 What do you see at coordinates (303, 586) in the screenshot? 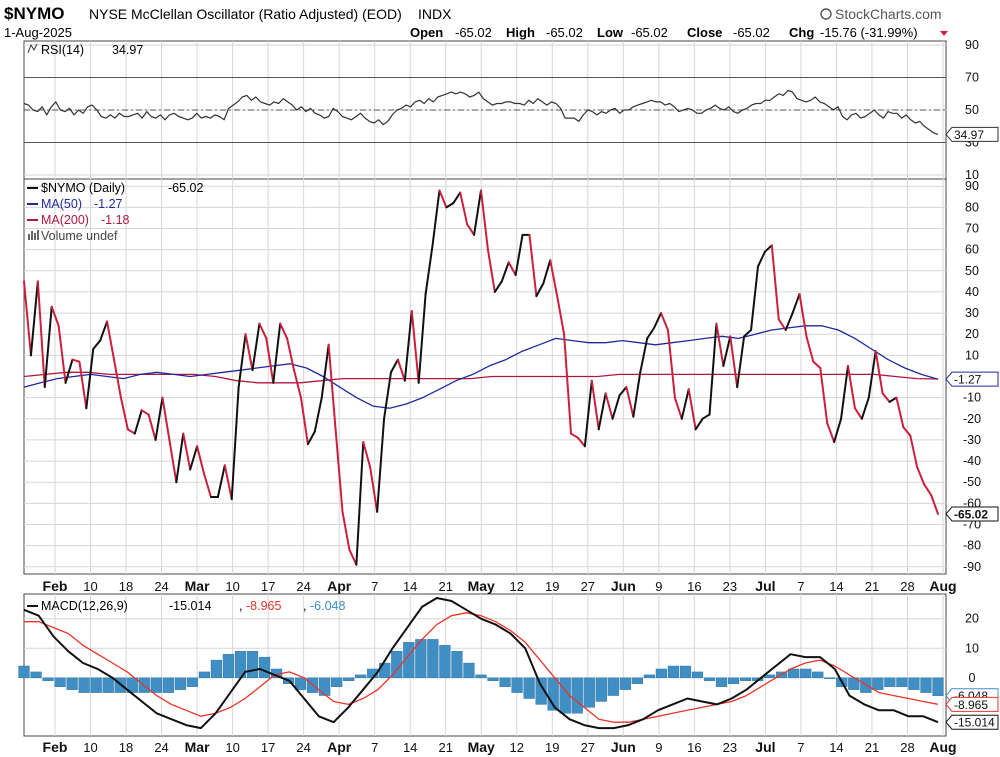
I see `x-tick-label-price-7: 24` at bounding box center [303, 586].